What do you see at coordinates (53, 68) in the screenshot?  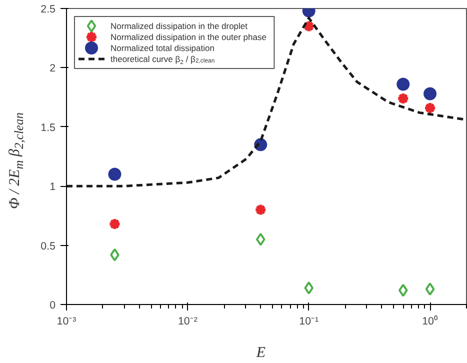 I see `y-tick-label: 2` at bounding box center [53, 68].